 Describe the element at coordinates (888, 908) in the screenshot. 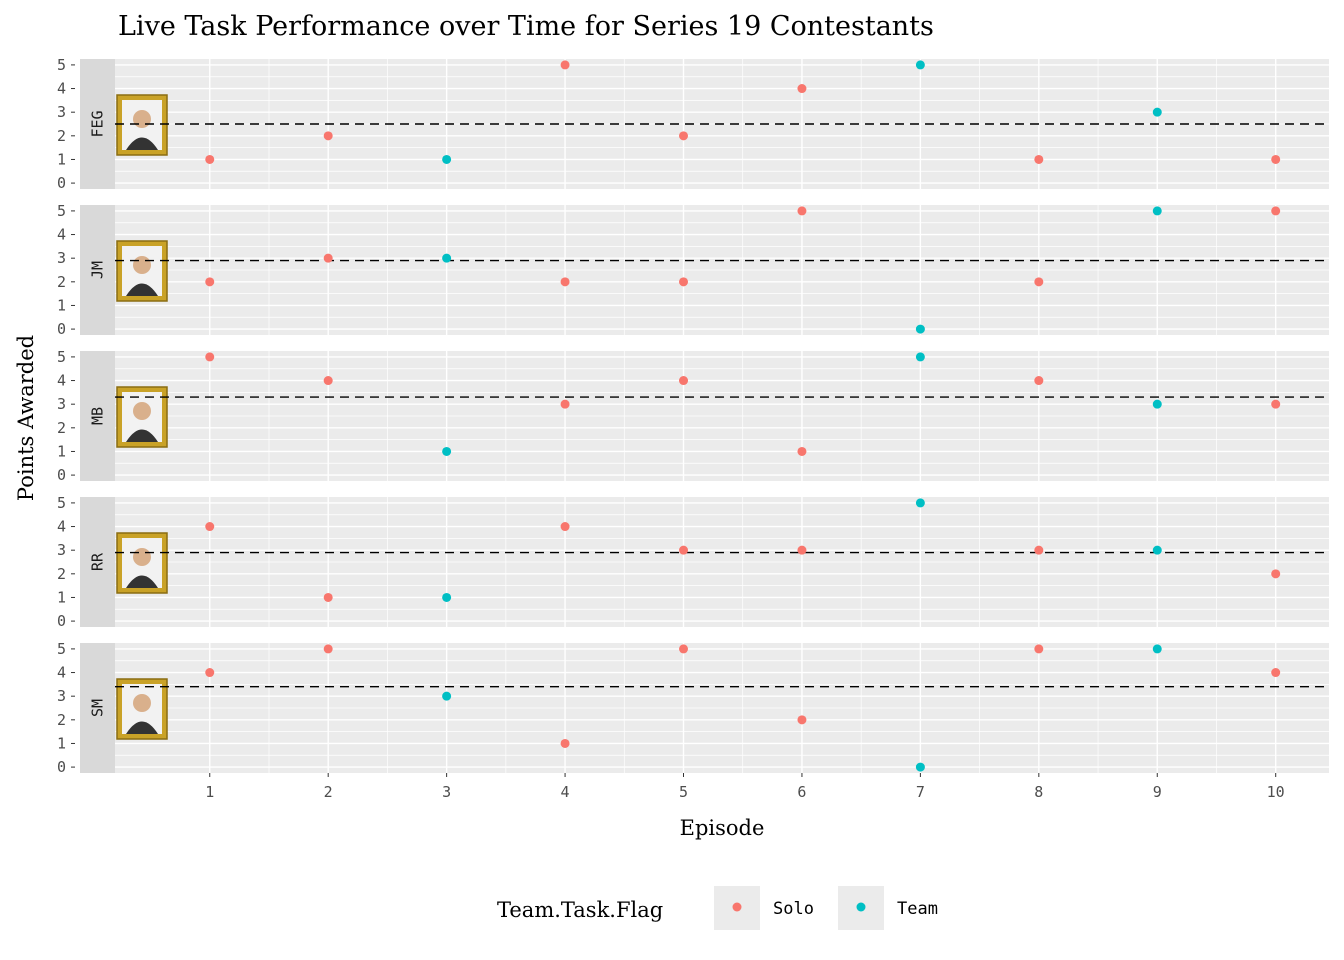

I see `legend-entry-team: Team` at that location.